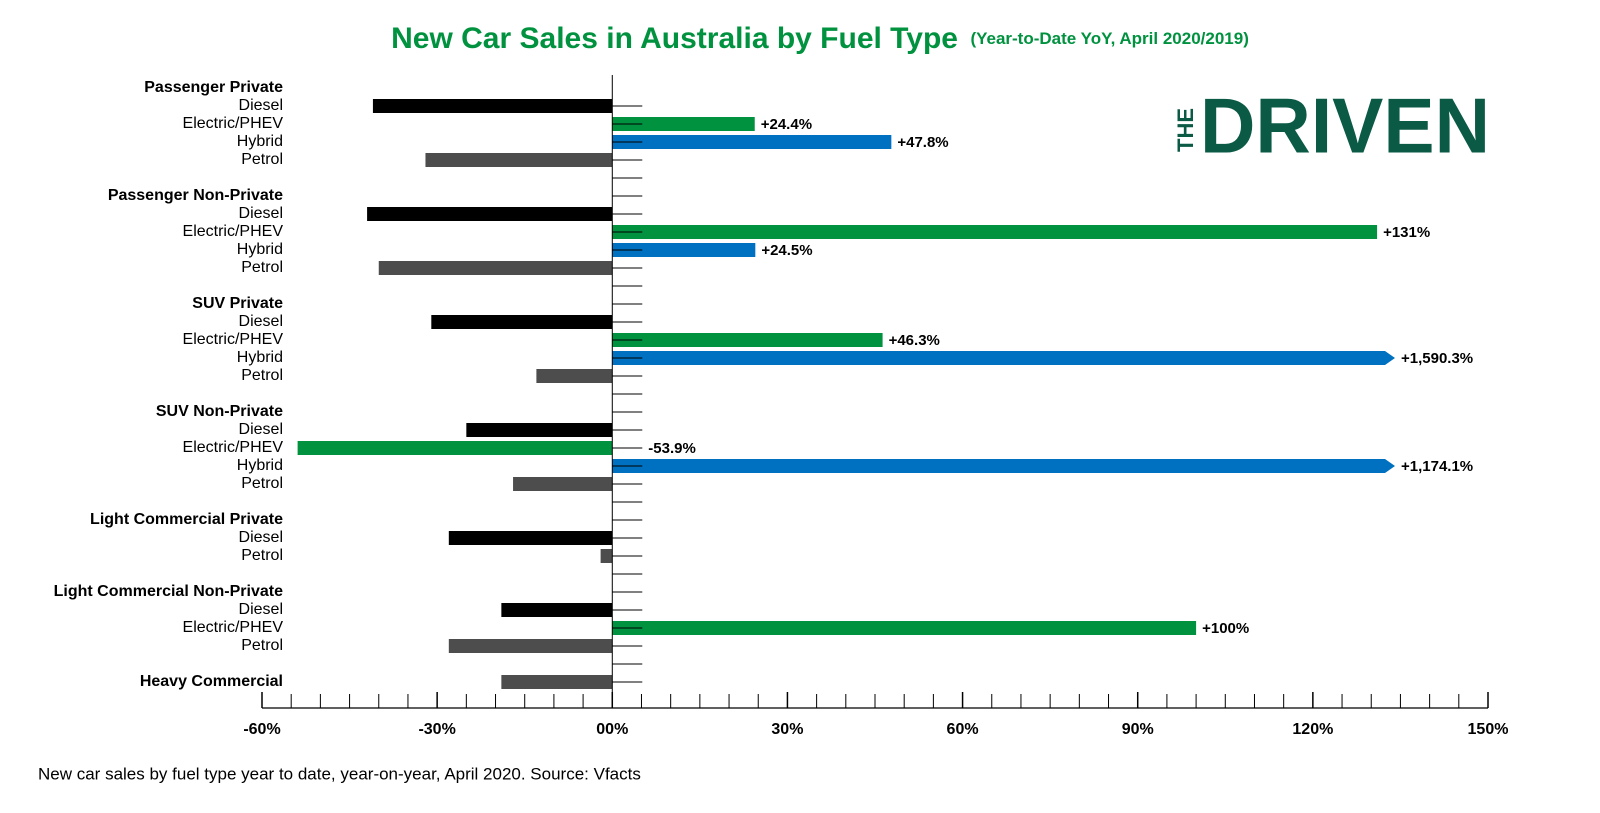 This screenshot has width=1600, height=813. Describe the element at coordinates (1225, 628) in the screenshot. I see `value-label: +100%` at that location.